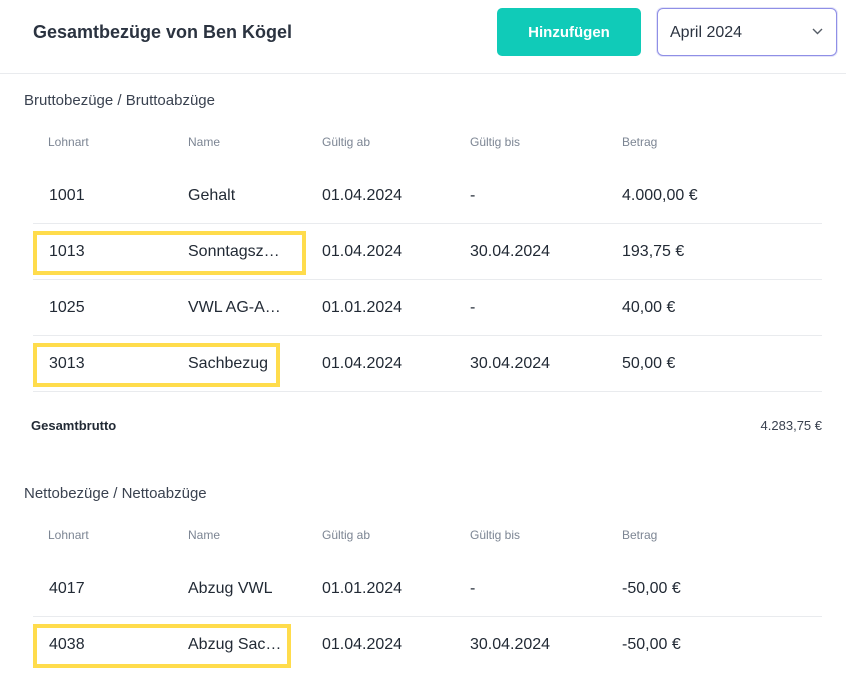  I want to click on table-row: 1001 Gehalt 01.04.2024 - 4.000,00 €, so click(427, 196).